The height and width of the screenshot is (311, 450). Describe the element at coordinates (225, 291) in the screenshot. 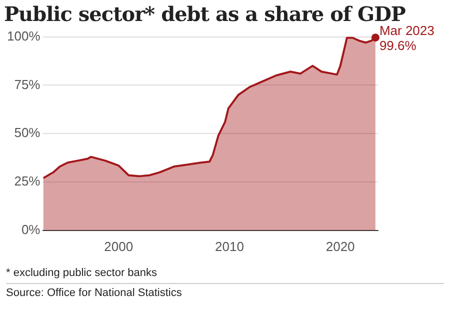

I see `source-note: Source: Office for National Statistics` at that location.